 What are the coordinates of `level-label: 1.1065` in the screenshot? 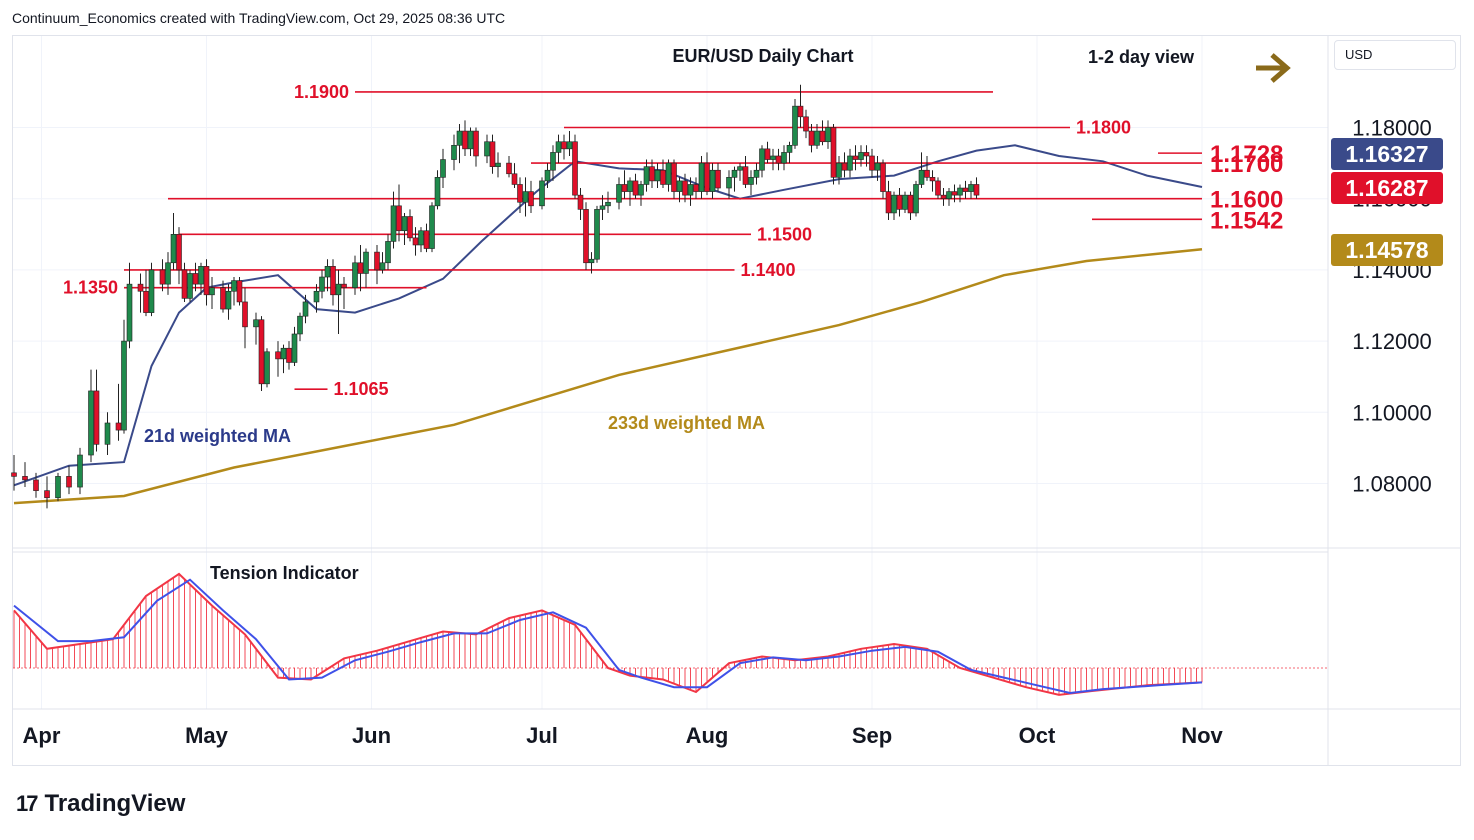 It's located at (361, 389).